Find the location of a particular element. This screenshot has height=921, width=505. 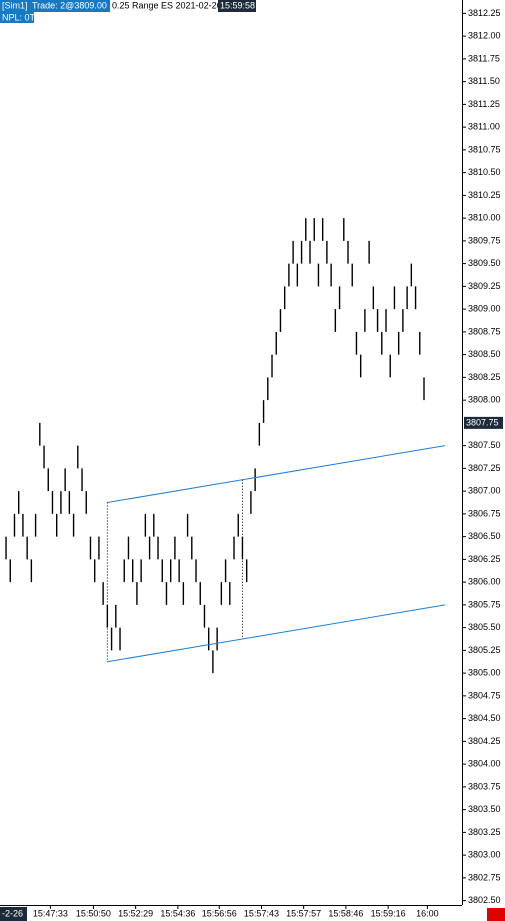

header-trade: Trade: 2@3809.00 is located at coordinates (69, 5).